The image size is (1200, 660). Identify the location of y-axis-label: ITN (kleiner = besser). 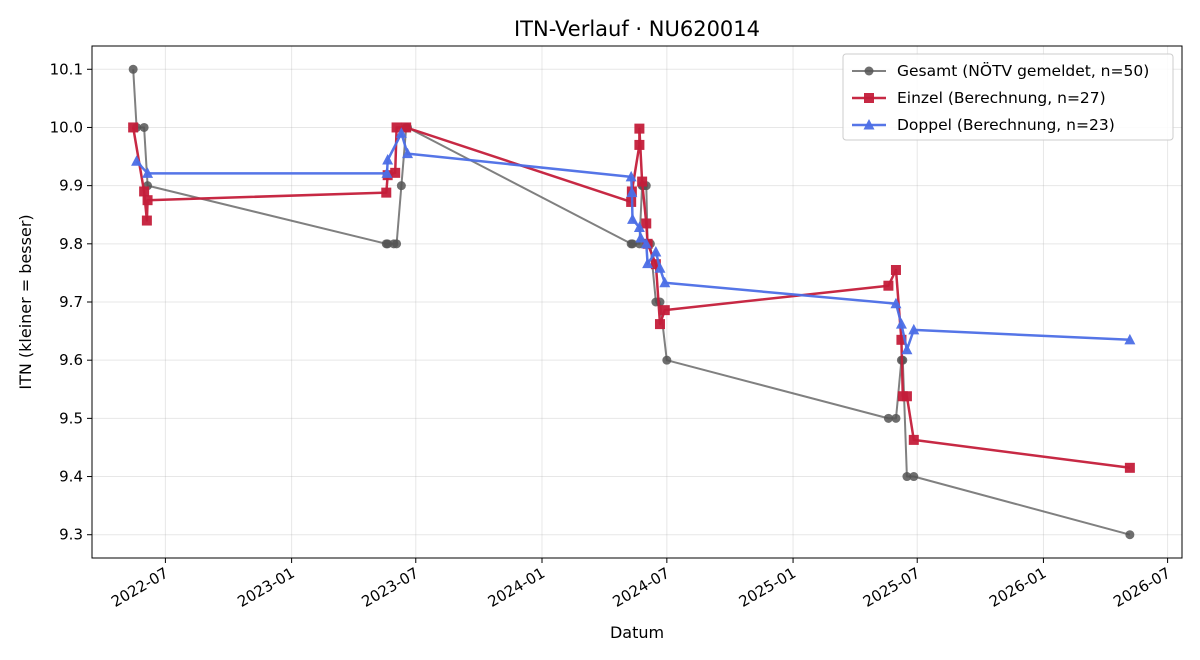
(25, 301).